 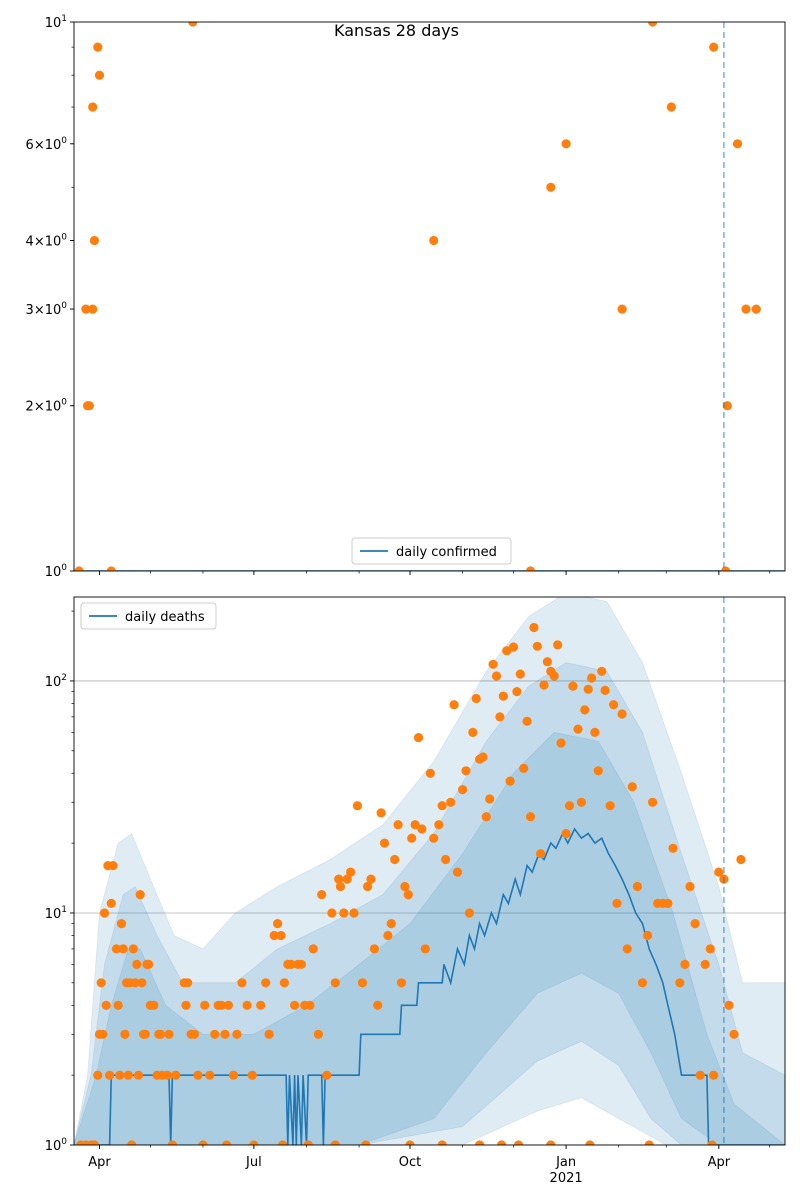 I want to click on confirmed-legend: daily confirmed, so click(x=431, y=551).